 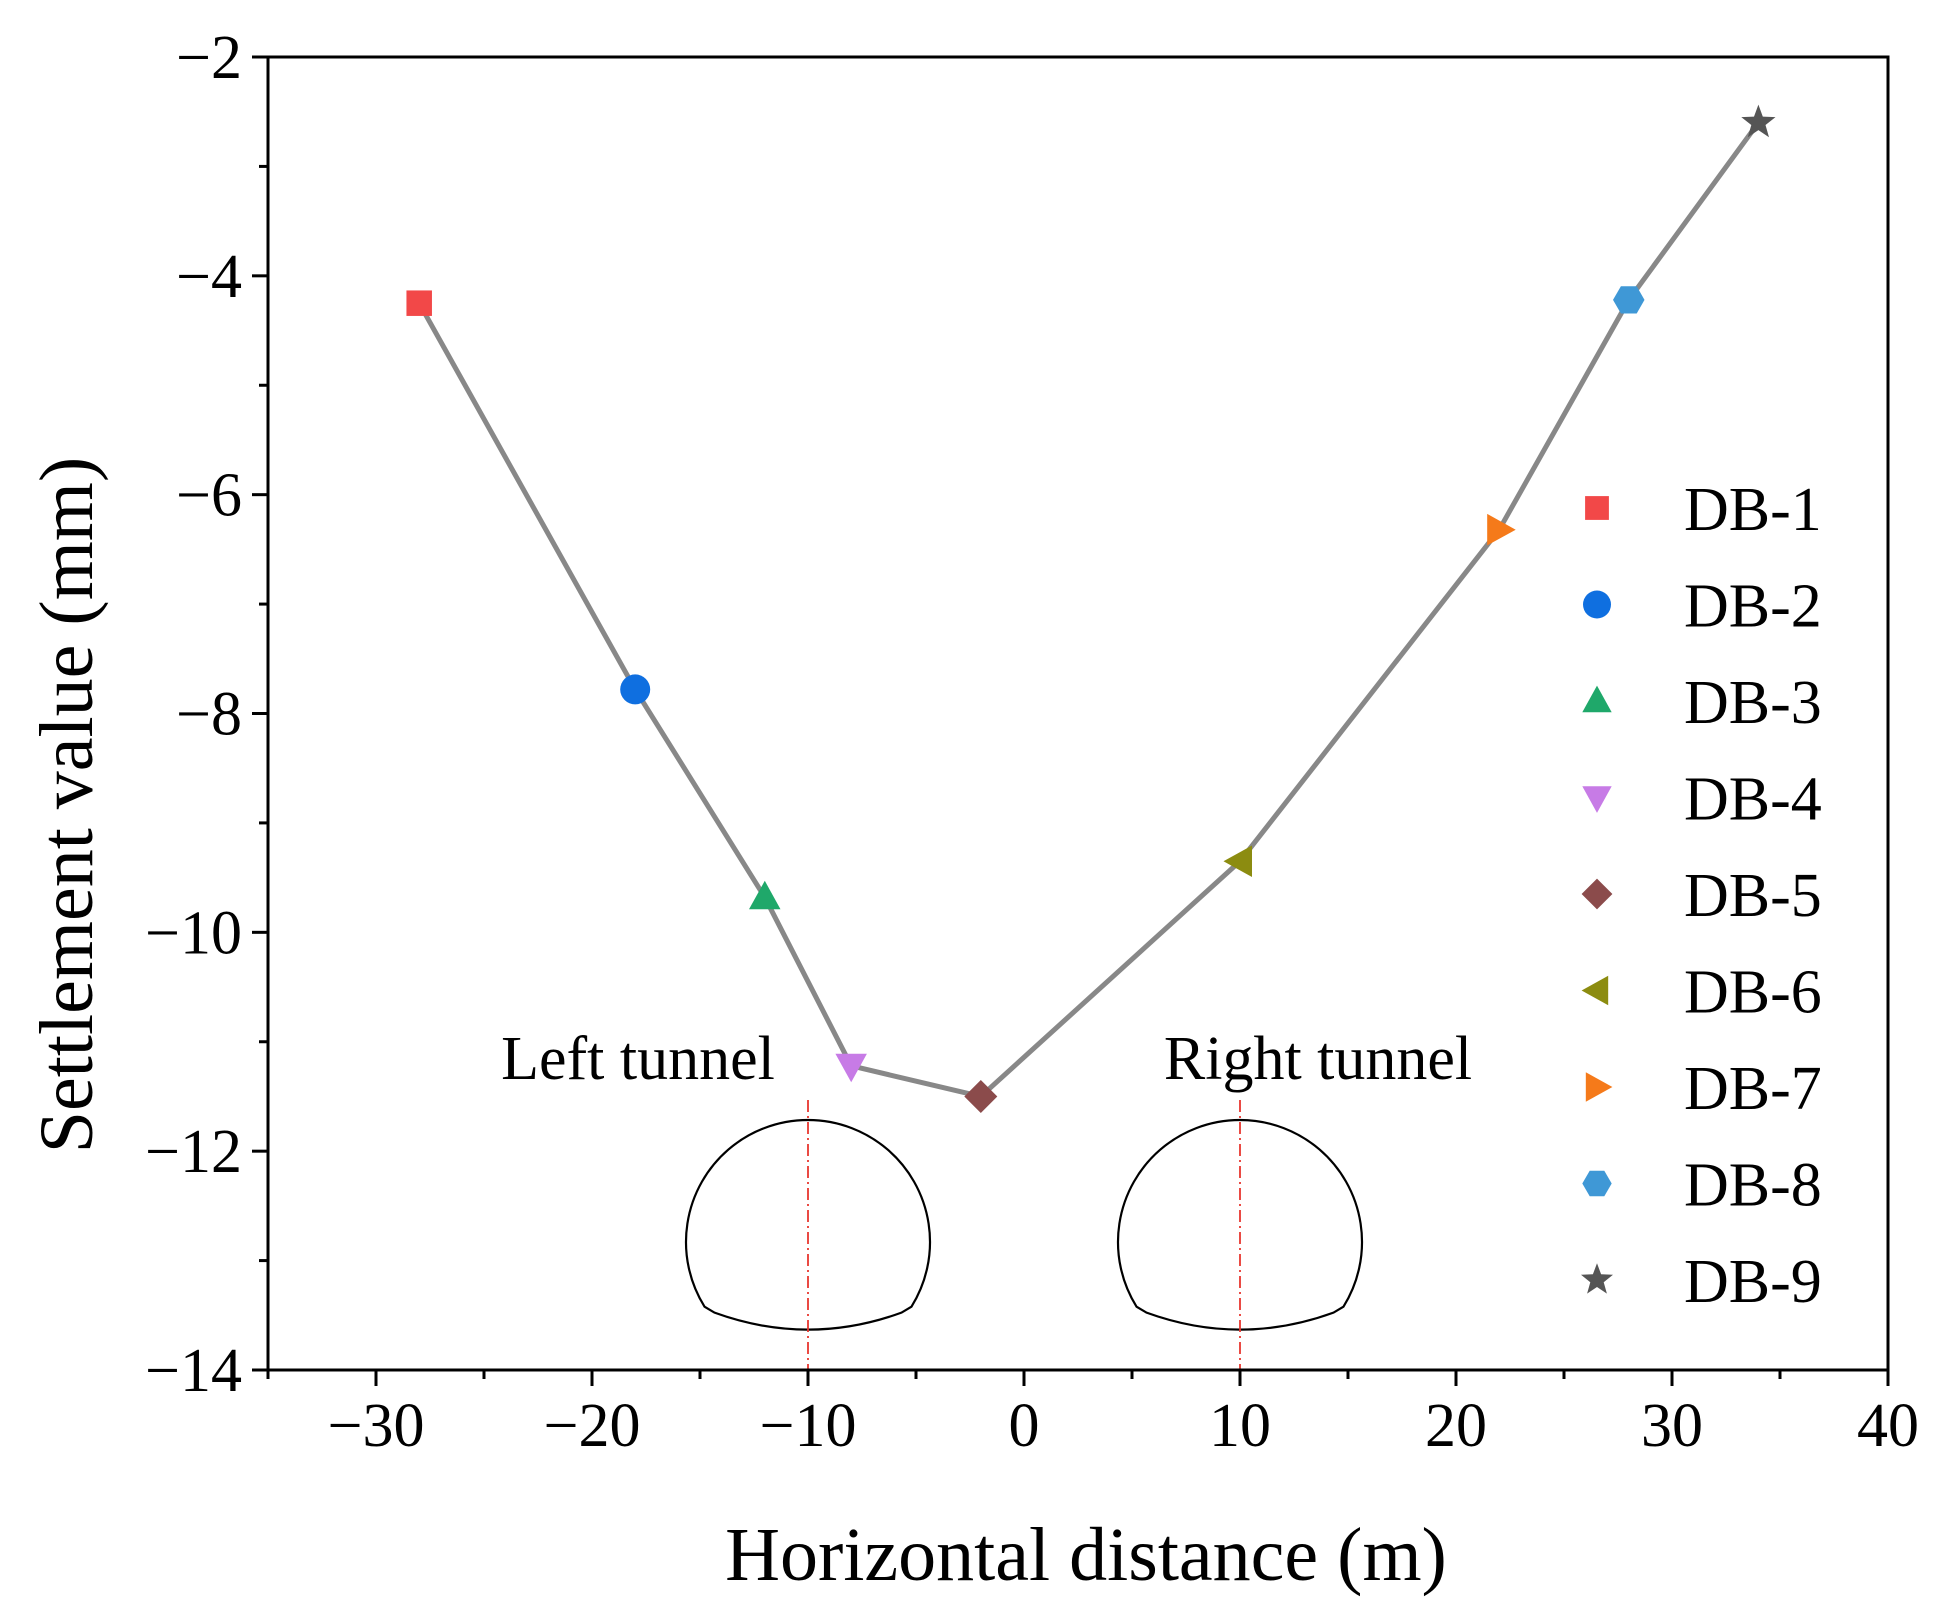 What do you see at coordinates (1240, 1426) in the screenshot?
I see `x-tick-label: 10` at bounding box center [1240, 1426].